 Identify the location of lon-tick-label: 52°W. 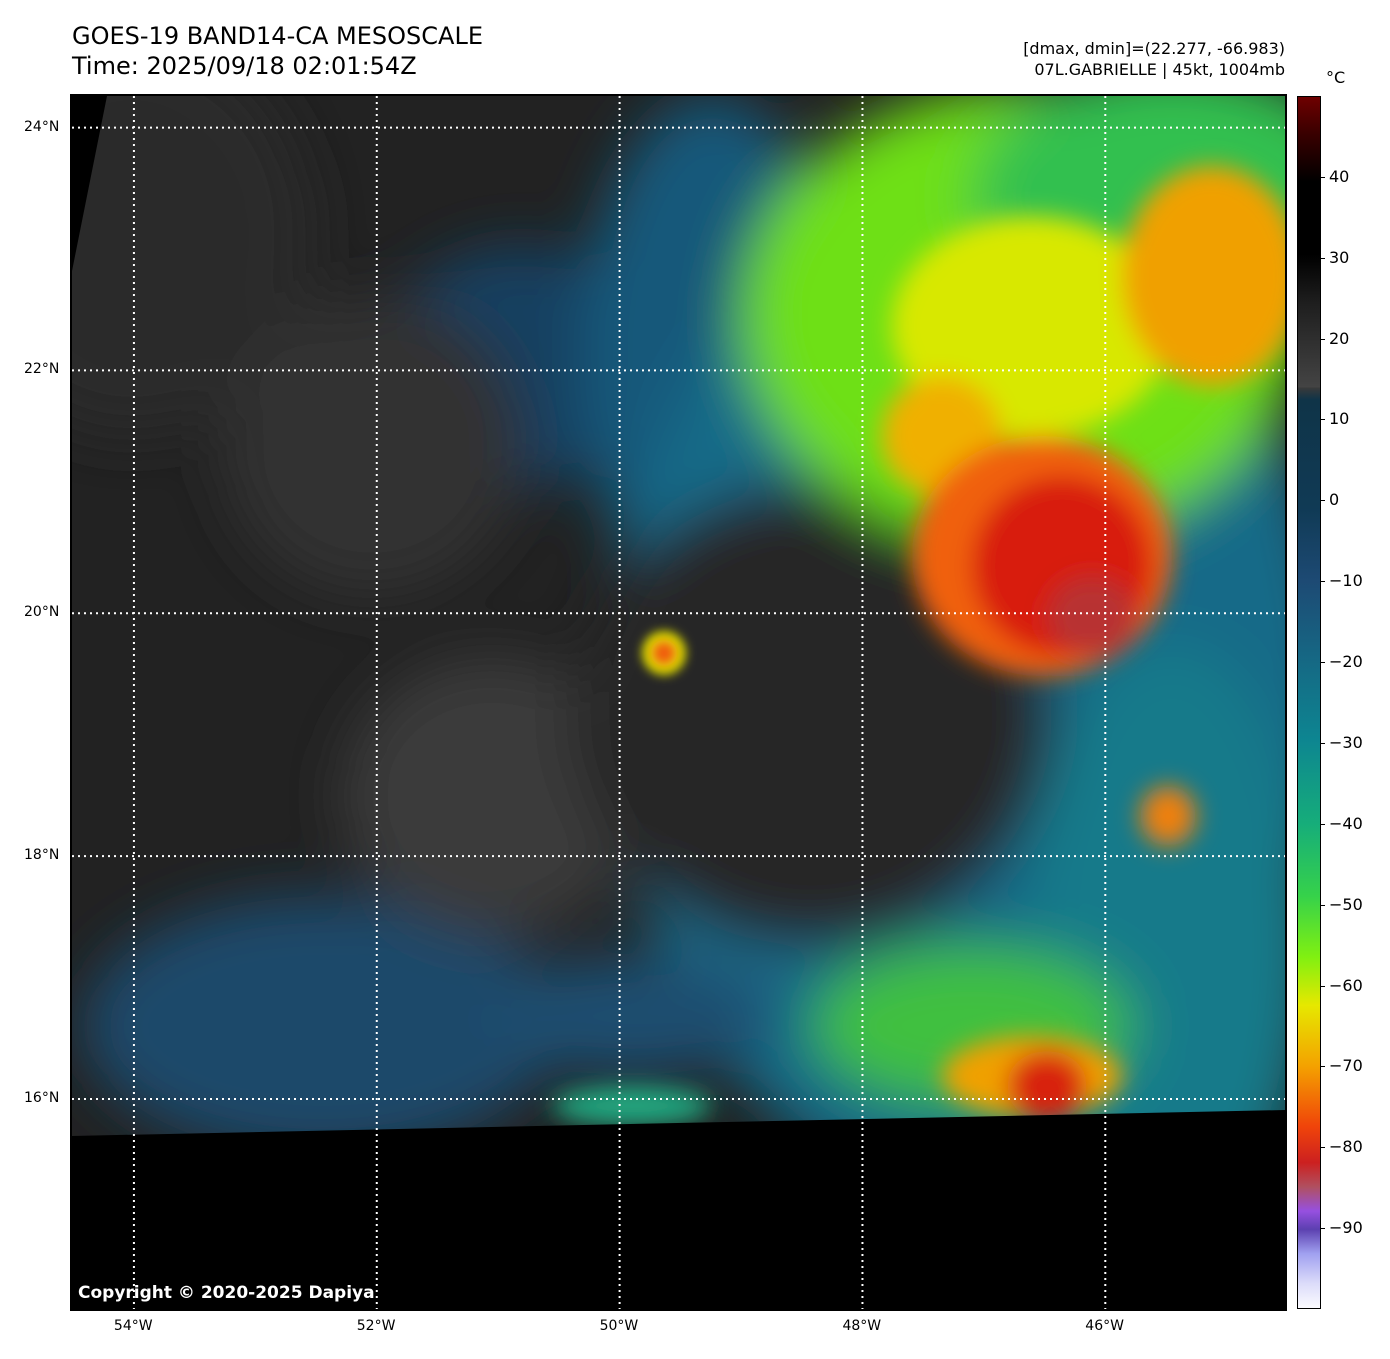
(376, 1326).